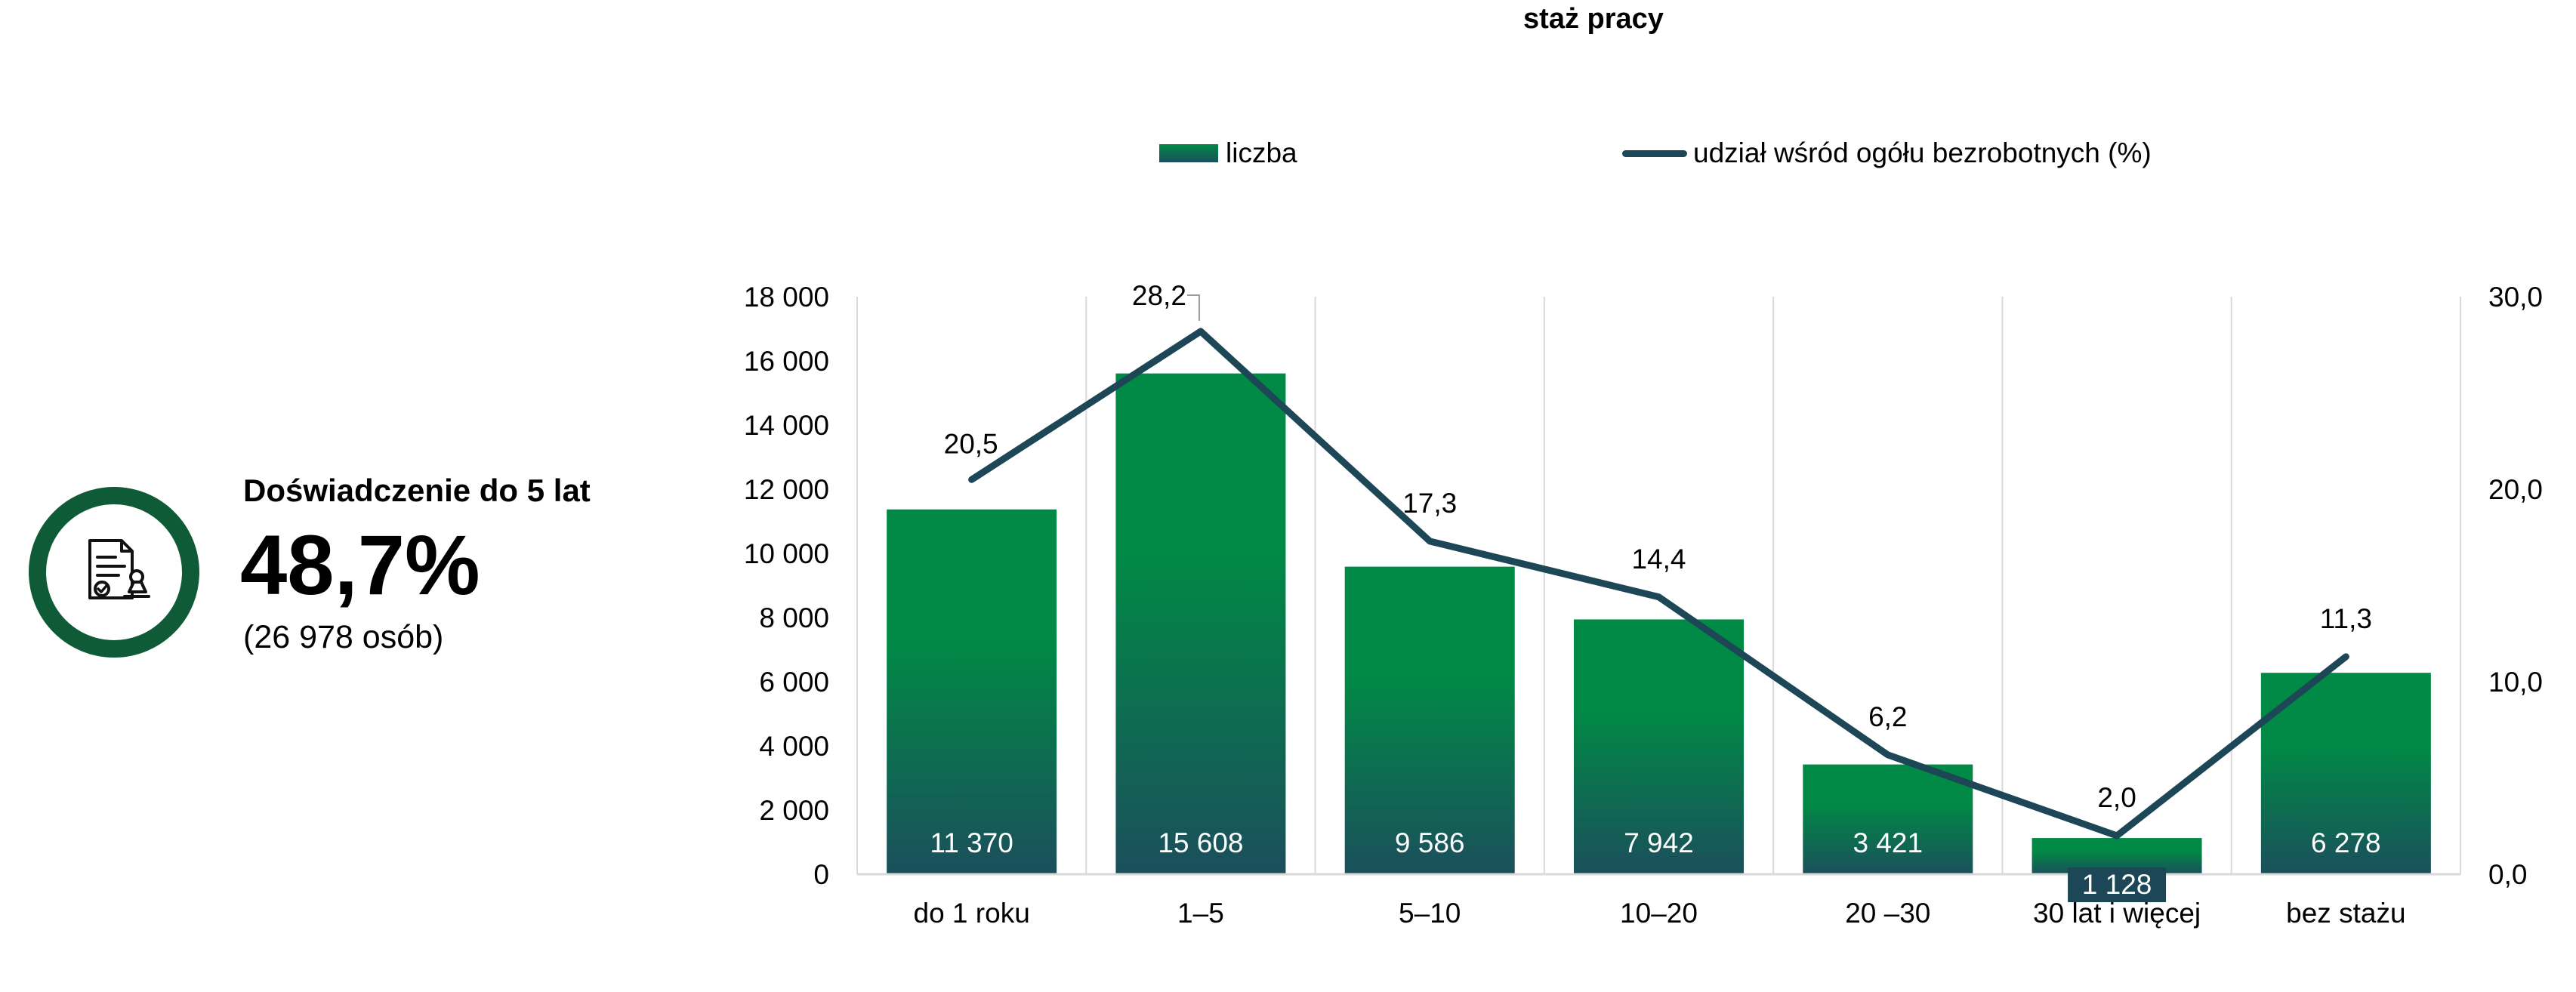  What do you see at coordinates (786, 297) in the screenshot?
I see `y-left-tick-label: 18 000` at bounding box center [786, 297].